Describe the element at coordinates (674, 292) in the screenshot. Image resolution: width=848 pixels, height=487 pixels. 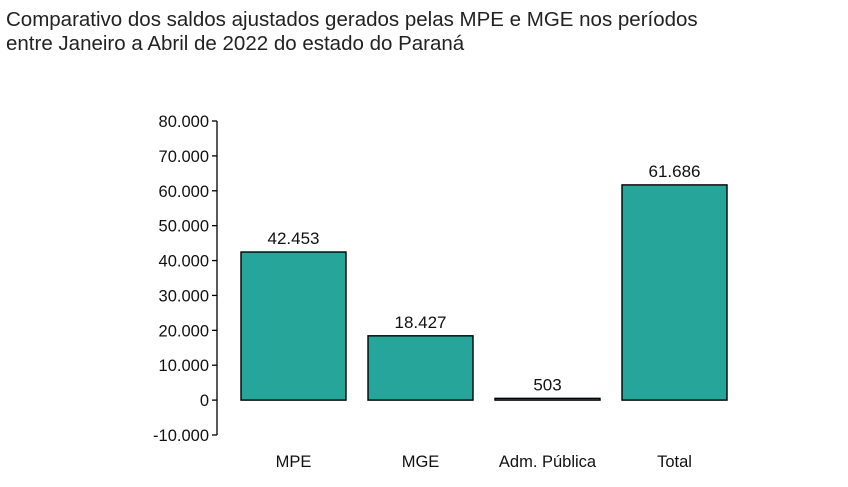
I see `bar-total` at that location.